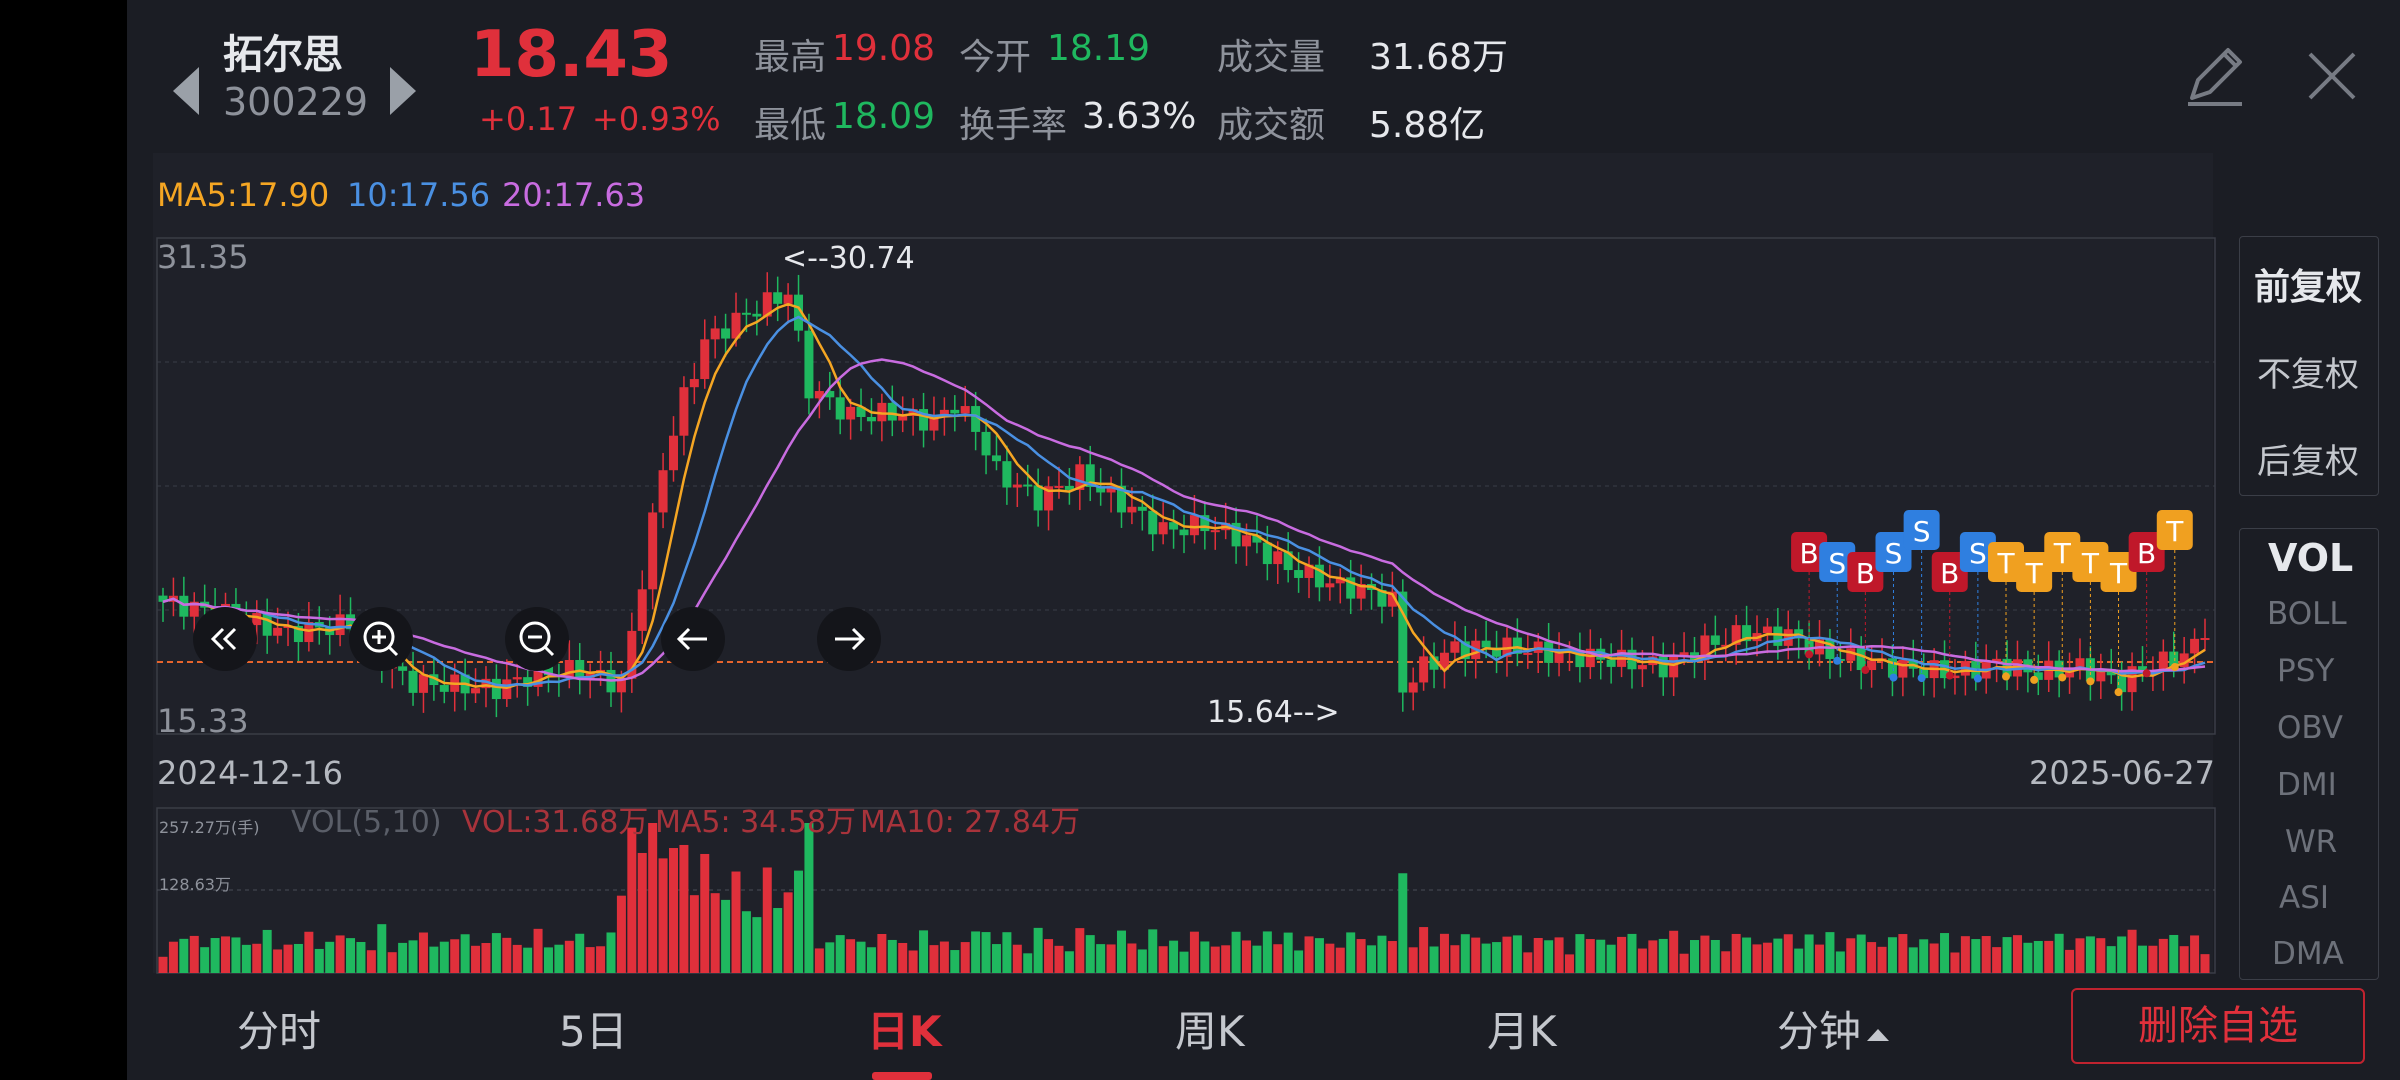 The height and width of the screenshot is (1080, 2400). What do you see at coordinates (2308, 462) in the screenshot?
I see `adjust-option-backward: 后复权` at bounding box center [2308, 462].